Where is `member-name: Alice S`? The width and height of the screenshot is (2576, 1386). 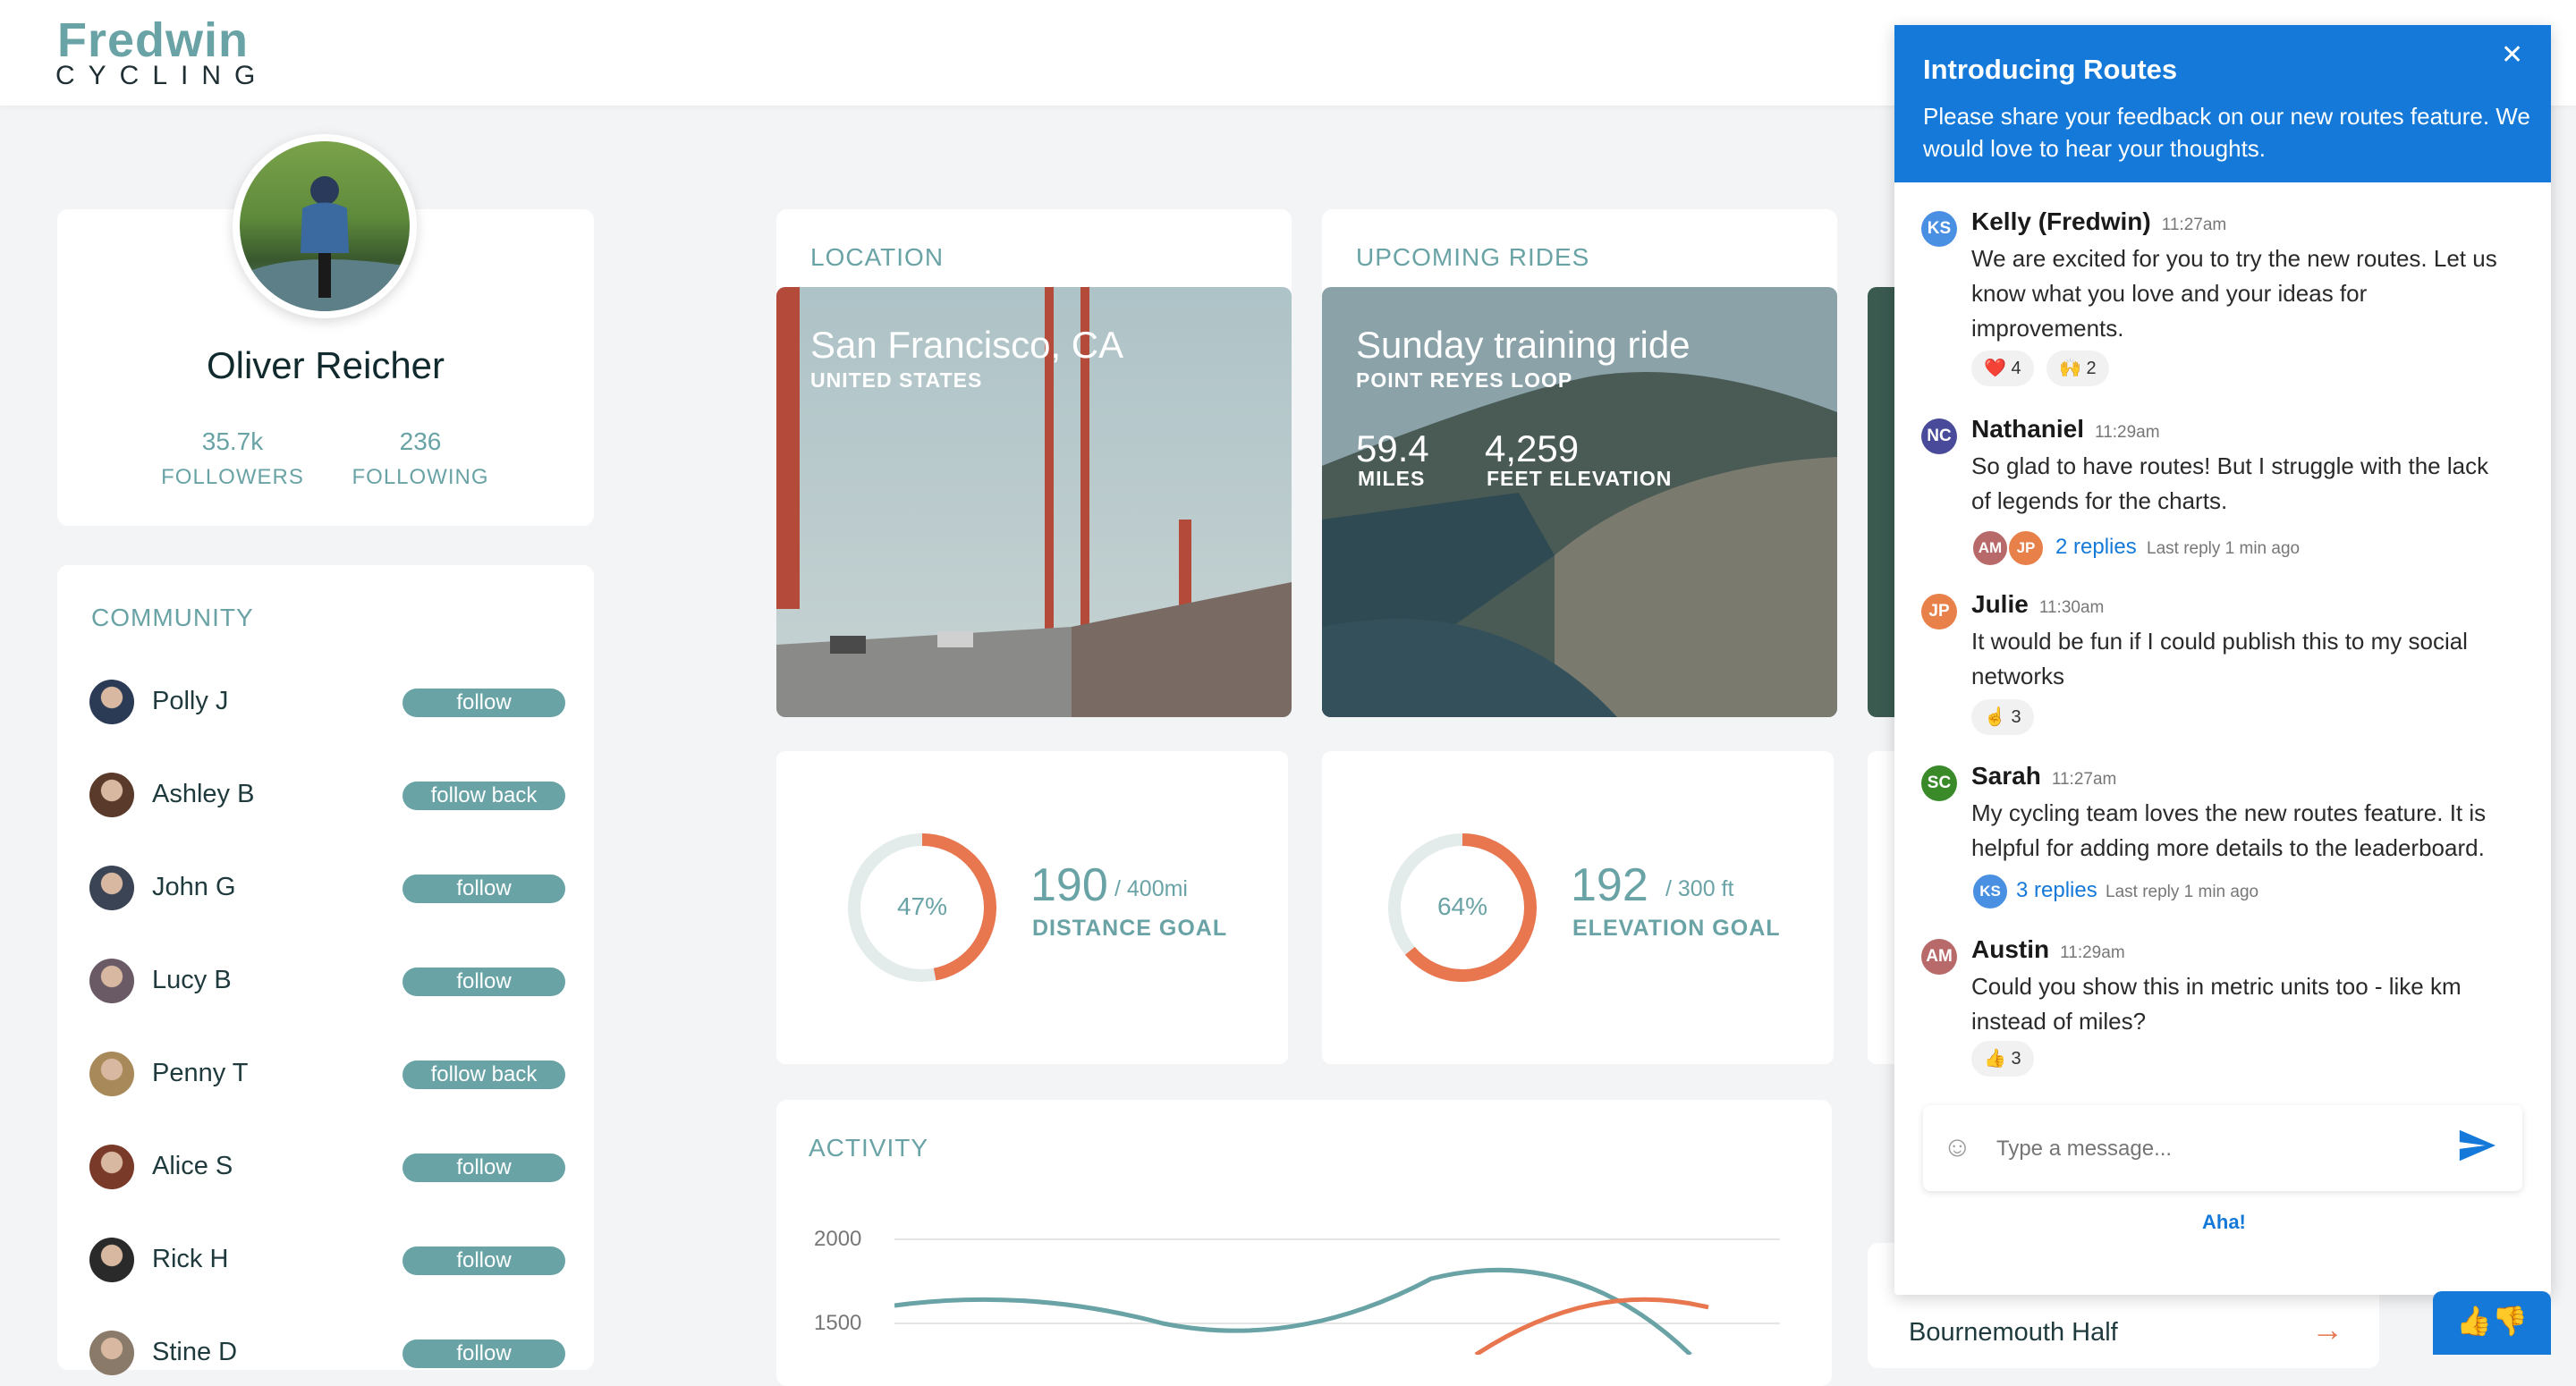 member-name: Alice S is located at coordinates (192, 1166).